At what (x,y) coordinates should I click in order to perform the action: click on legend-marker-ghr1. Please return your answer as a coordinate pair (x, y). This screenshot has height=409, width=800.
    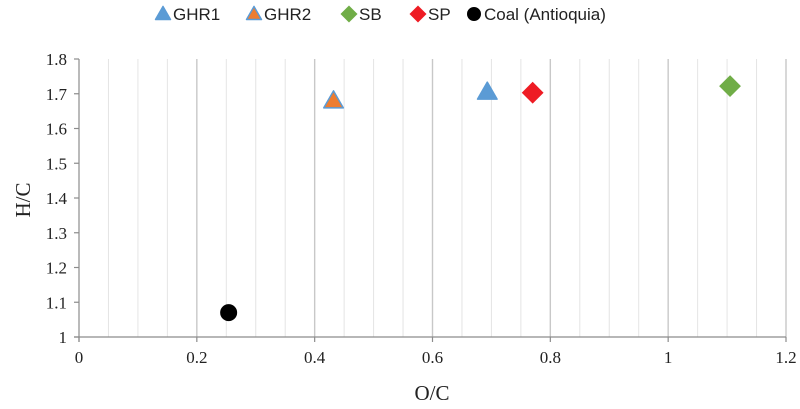
    Looking at the image, I should click on (163, 13).